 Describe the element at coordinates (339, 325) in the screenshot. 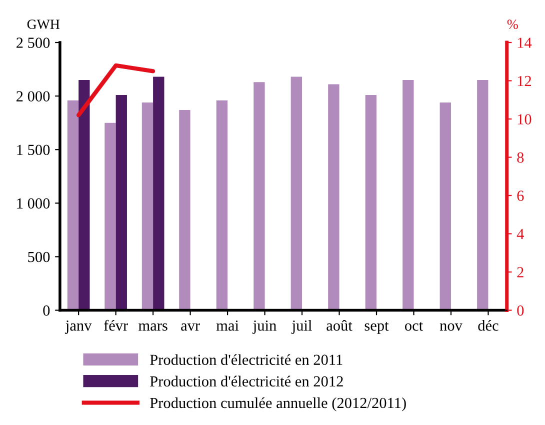

I see `x-tick-label: août` at that location.